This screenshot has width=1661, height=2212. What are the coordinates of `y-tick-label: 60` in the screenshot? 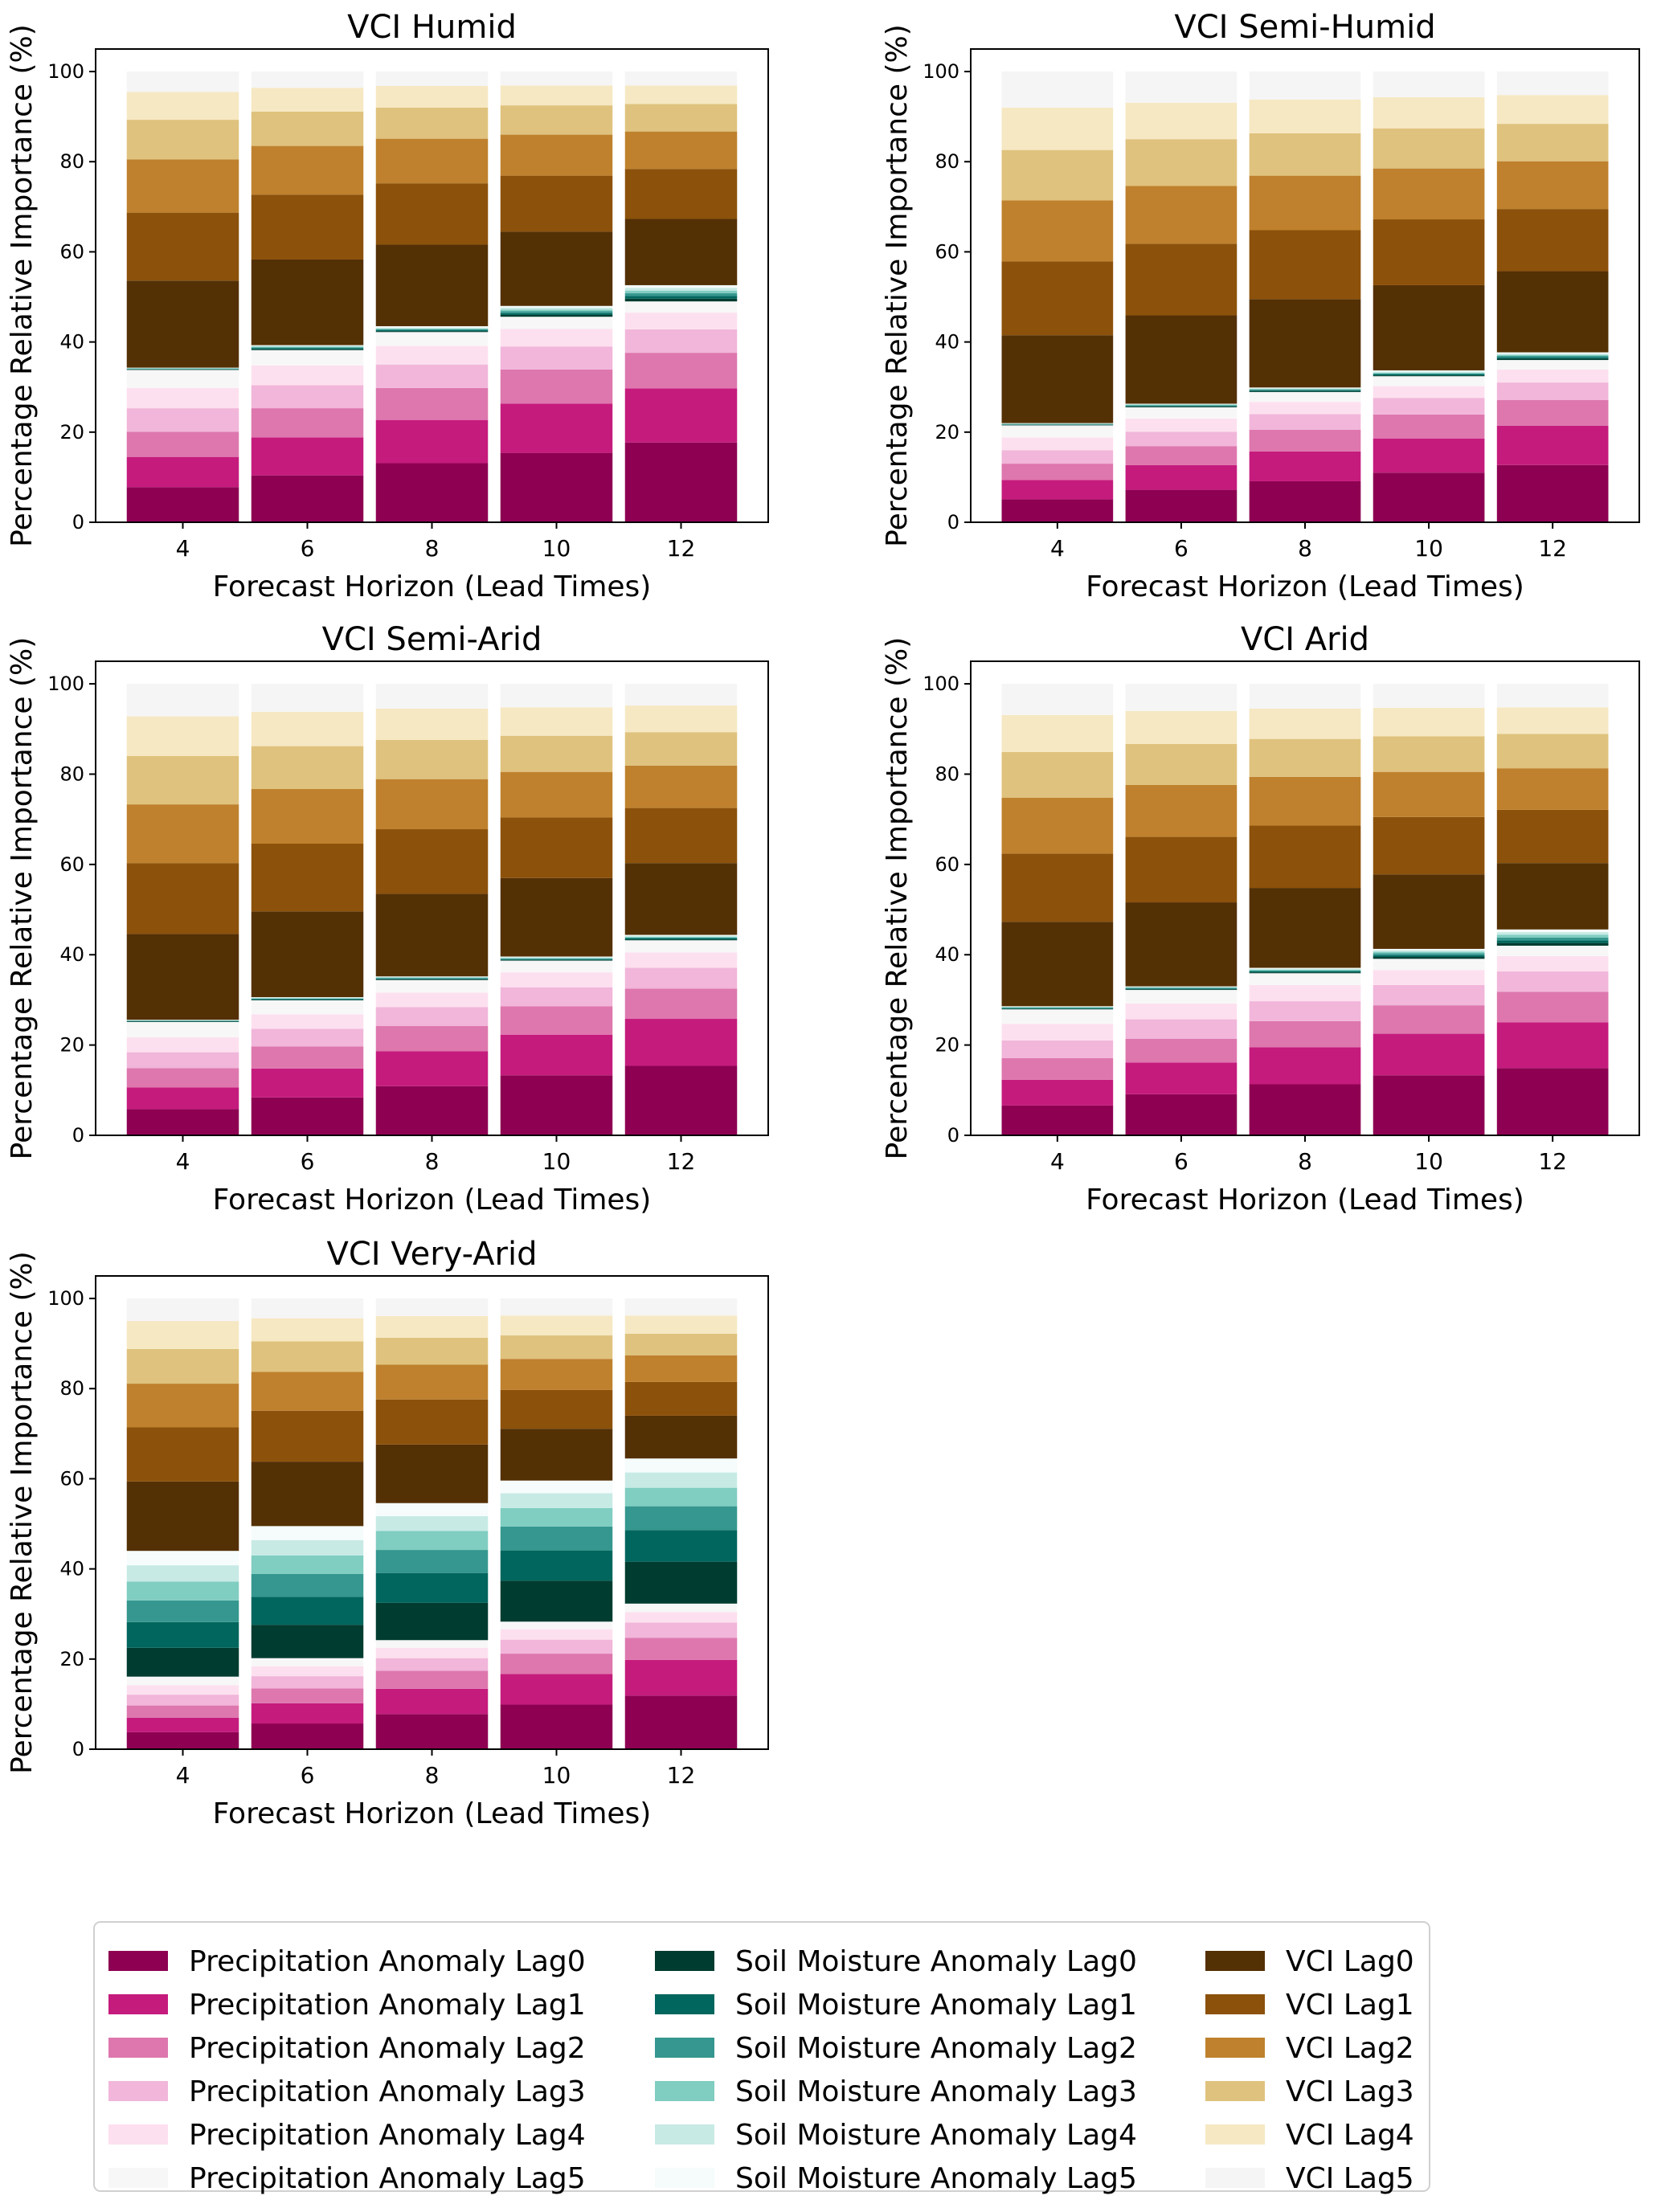 It's located at (947, 252).